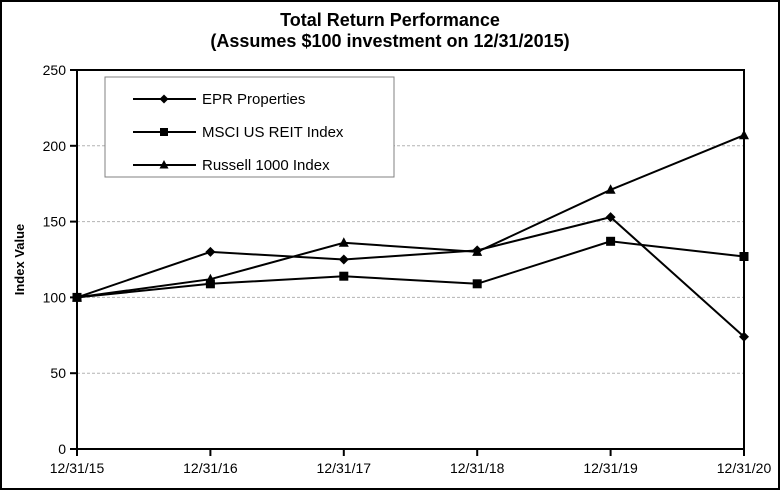  Describe the element at coordinates (62, 449) in the screenshot. I see `y-tick-label-0: 0` at that location.